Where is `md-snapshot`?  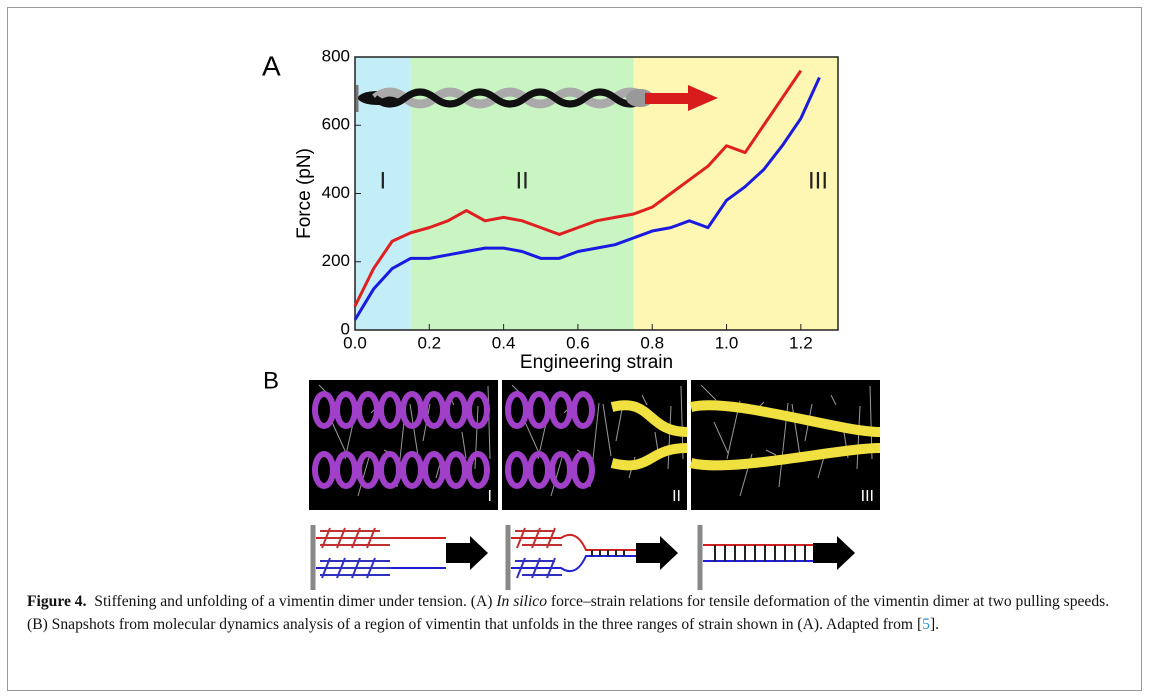 md-snapshot is located at coordinates (785, 445).